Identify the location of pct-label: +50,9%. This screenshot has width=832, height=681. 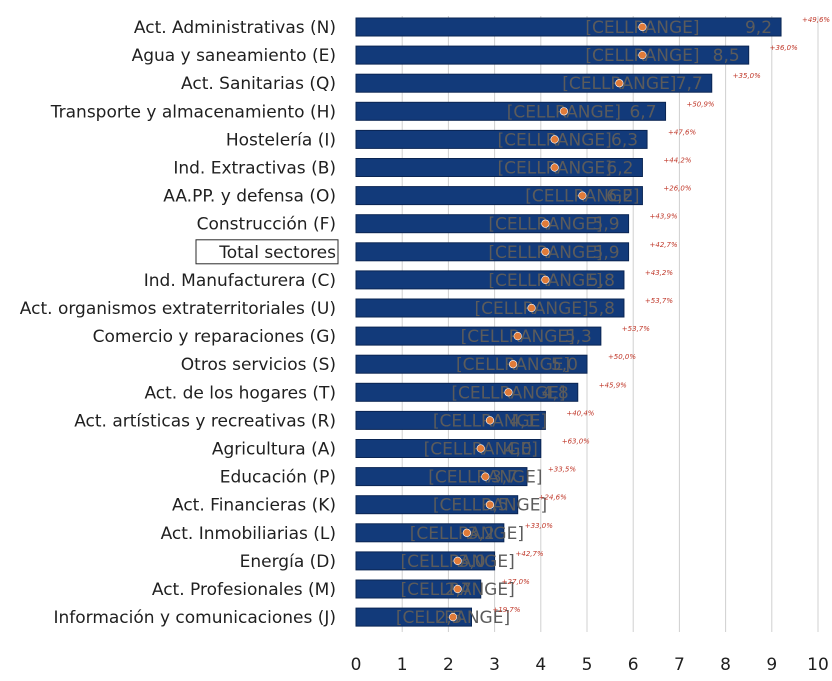
(700, 104).